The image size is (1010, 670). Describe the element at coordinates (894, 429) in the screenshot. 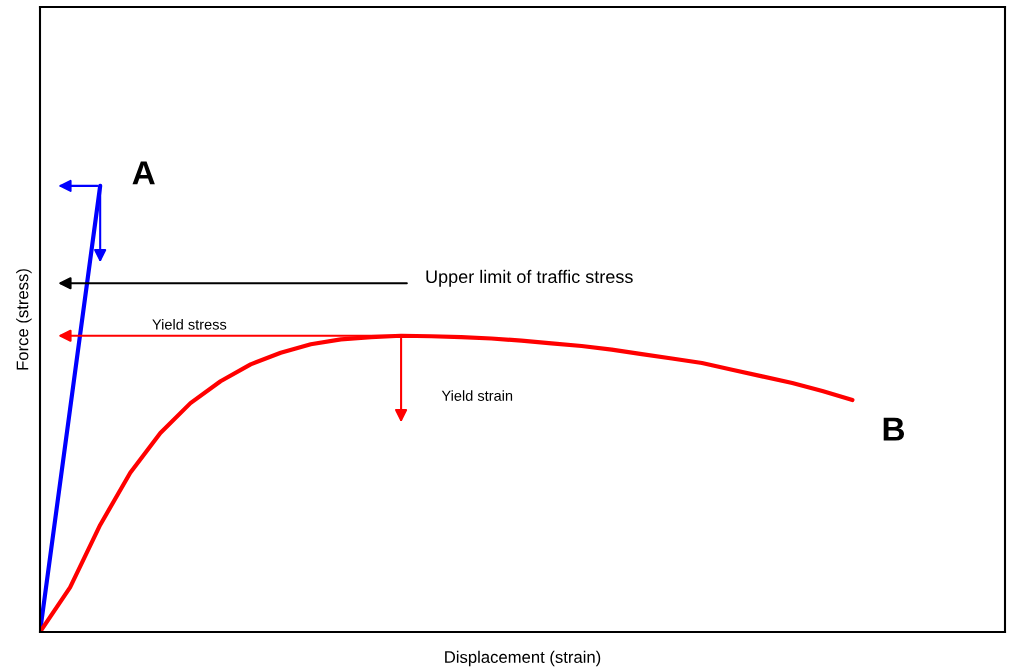

I see `text: B` at that location.